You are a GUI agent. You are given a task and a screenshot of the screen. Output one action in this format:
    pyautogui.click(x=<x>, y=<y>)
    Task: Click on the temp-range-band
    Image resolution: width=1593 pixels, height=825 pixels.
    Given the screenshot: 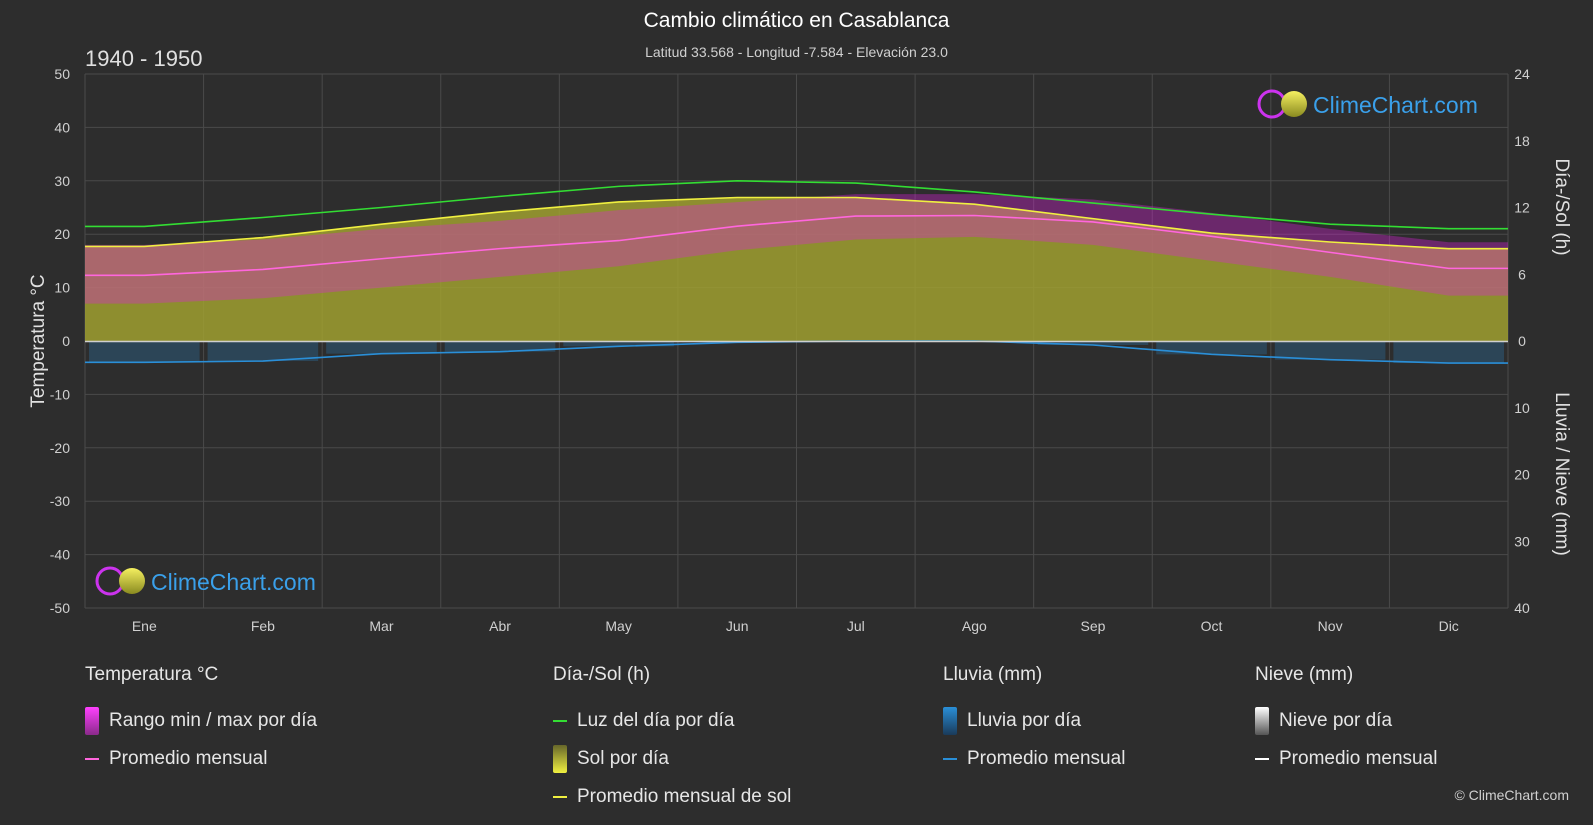 What is the action you would take?
    pyautogui.click(x=796, y=249)
    